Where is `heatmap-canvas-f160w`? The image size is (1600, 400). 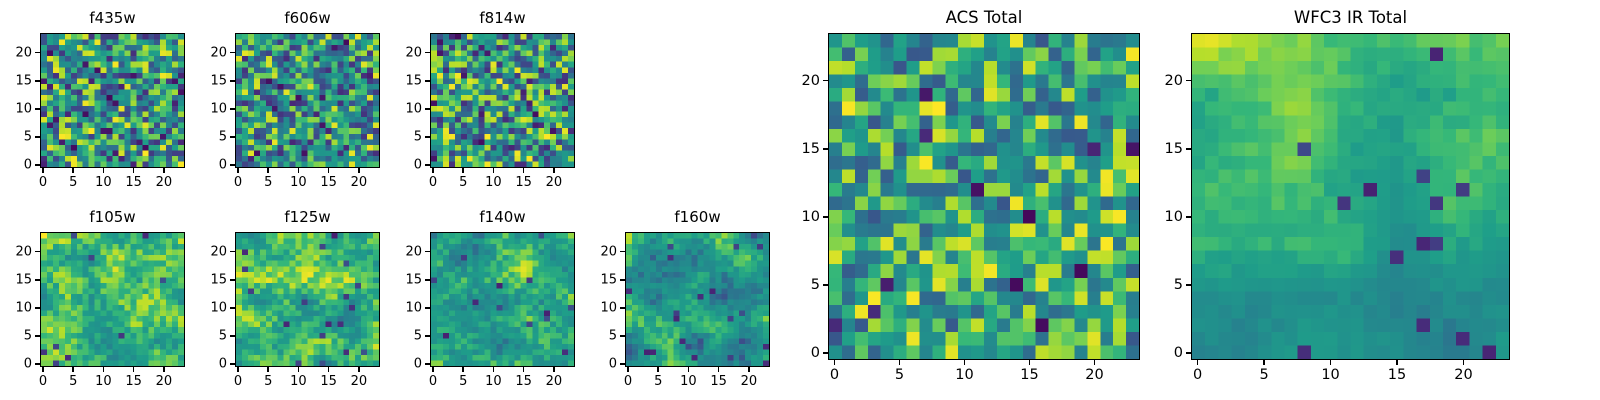 heatmap-canvas-f160w is located at coordinates (697, 299).